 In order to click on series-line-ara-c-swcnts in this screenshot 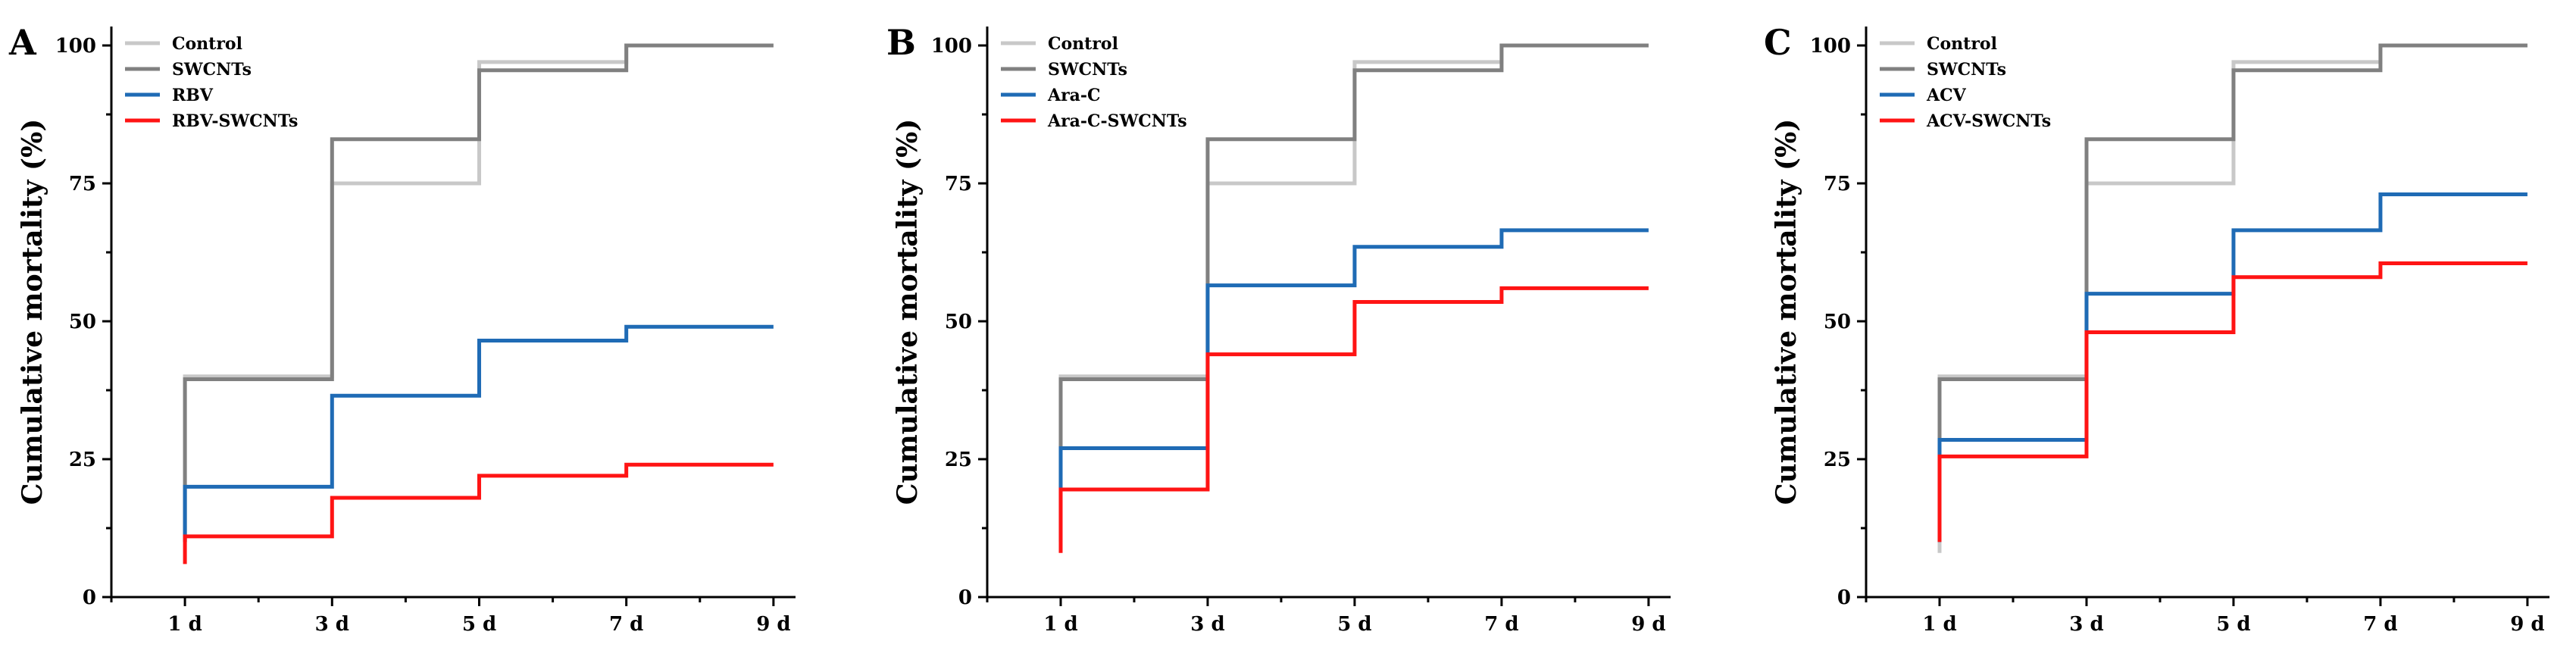, I will do `click(1353, 419)`.